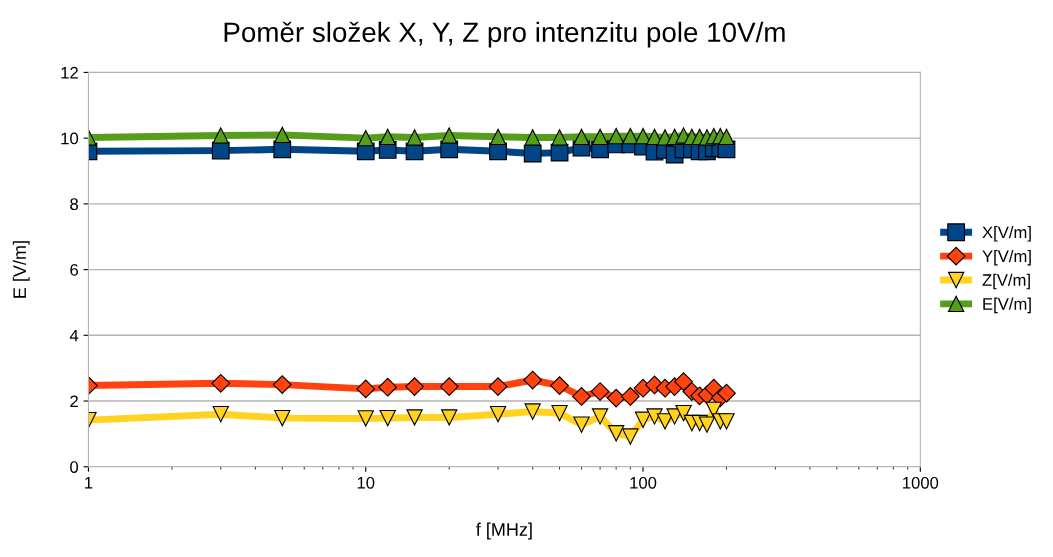  I want to click on x-tick-label: 1, so click(89, 483).